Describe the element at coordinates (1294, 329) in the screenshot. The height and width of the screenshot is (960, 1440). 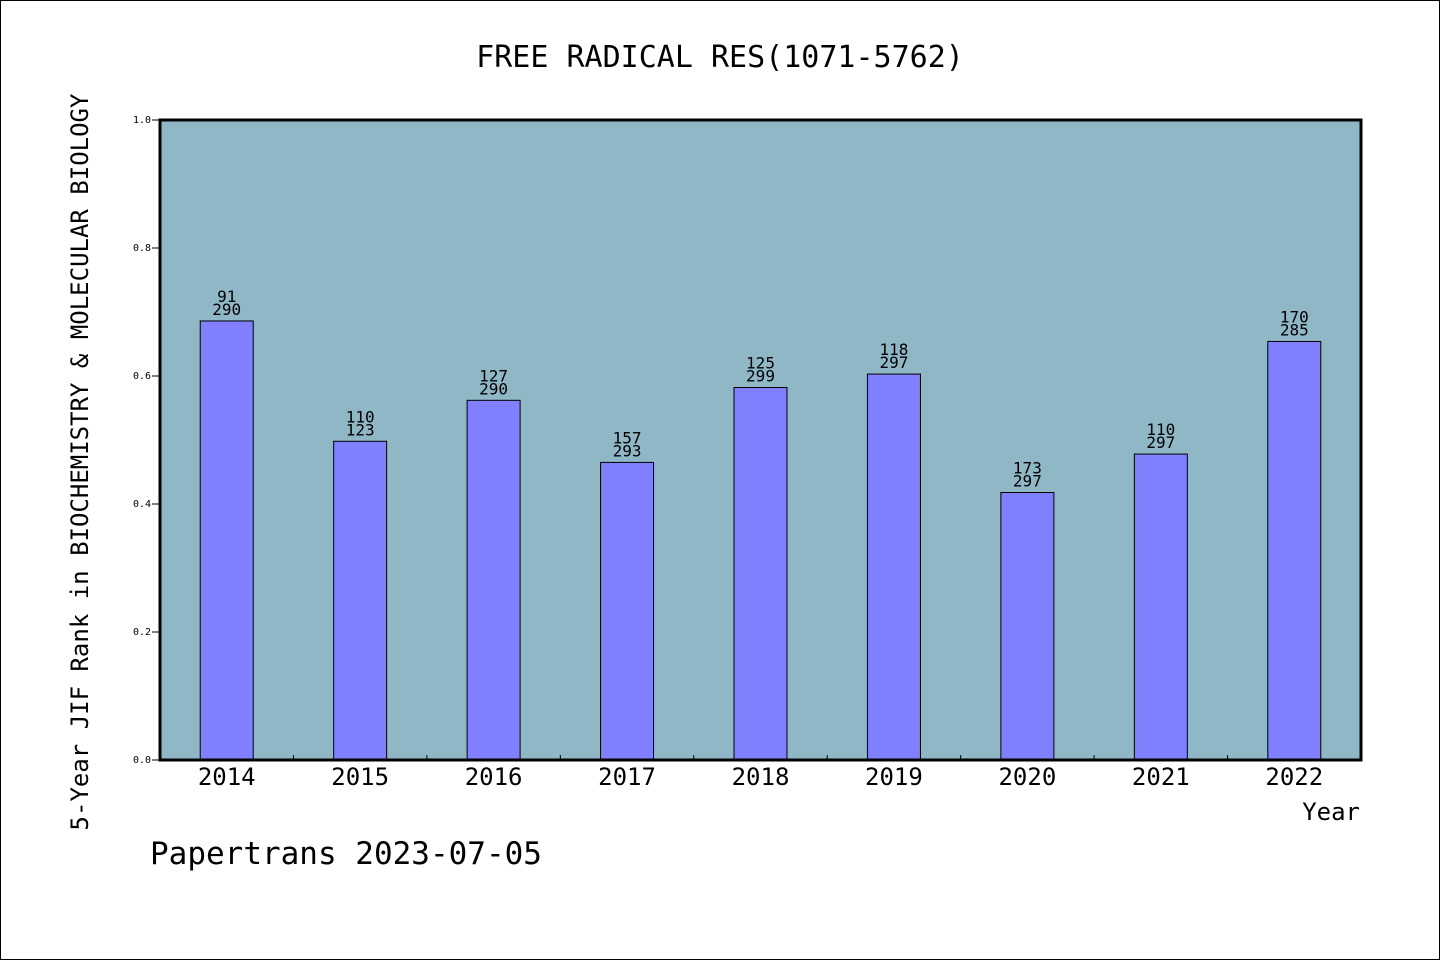
I see `bar-label-total: 285` at that location.